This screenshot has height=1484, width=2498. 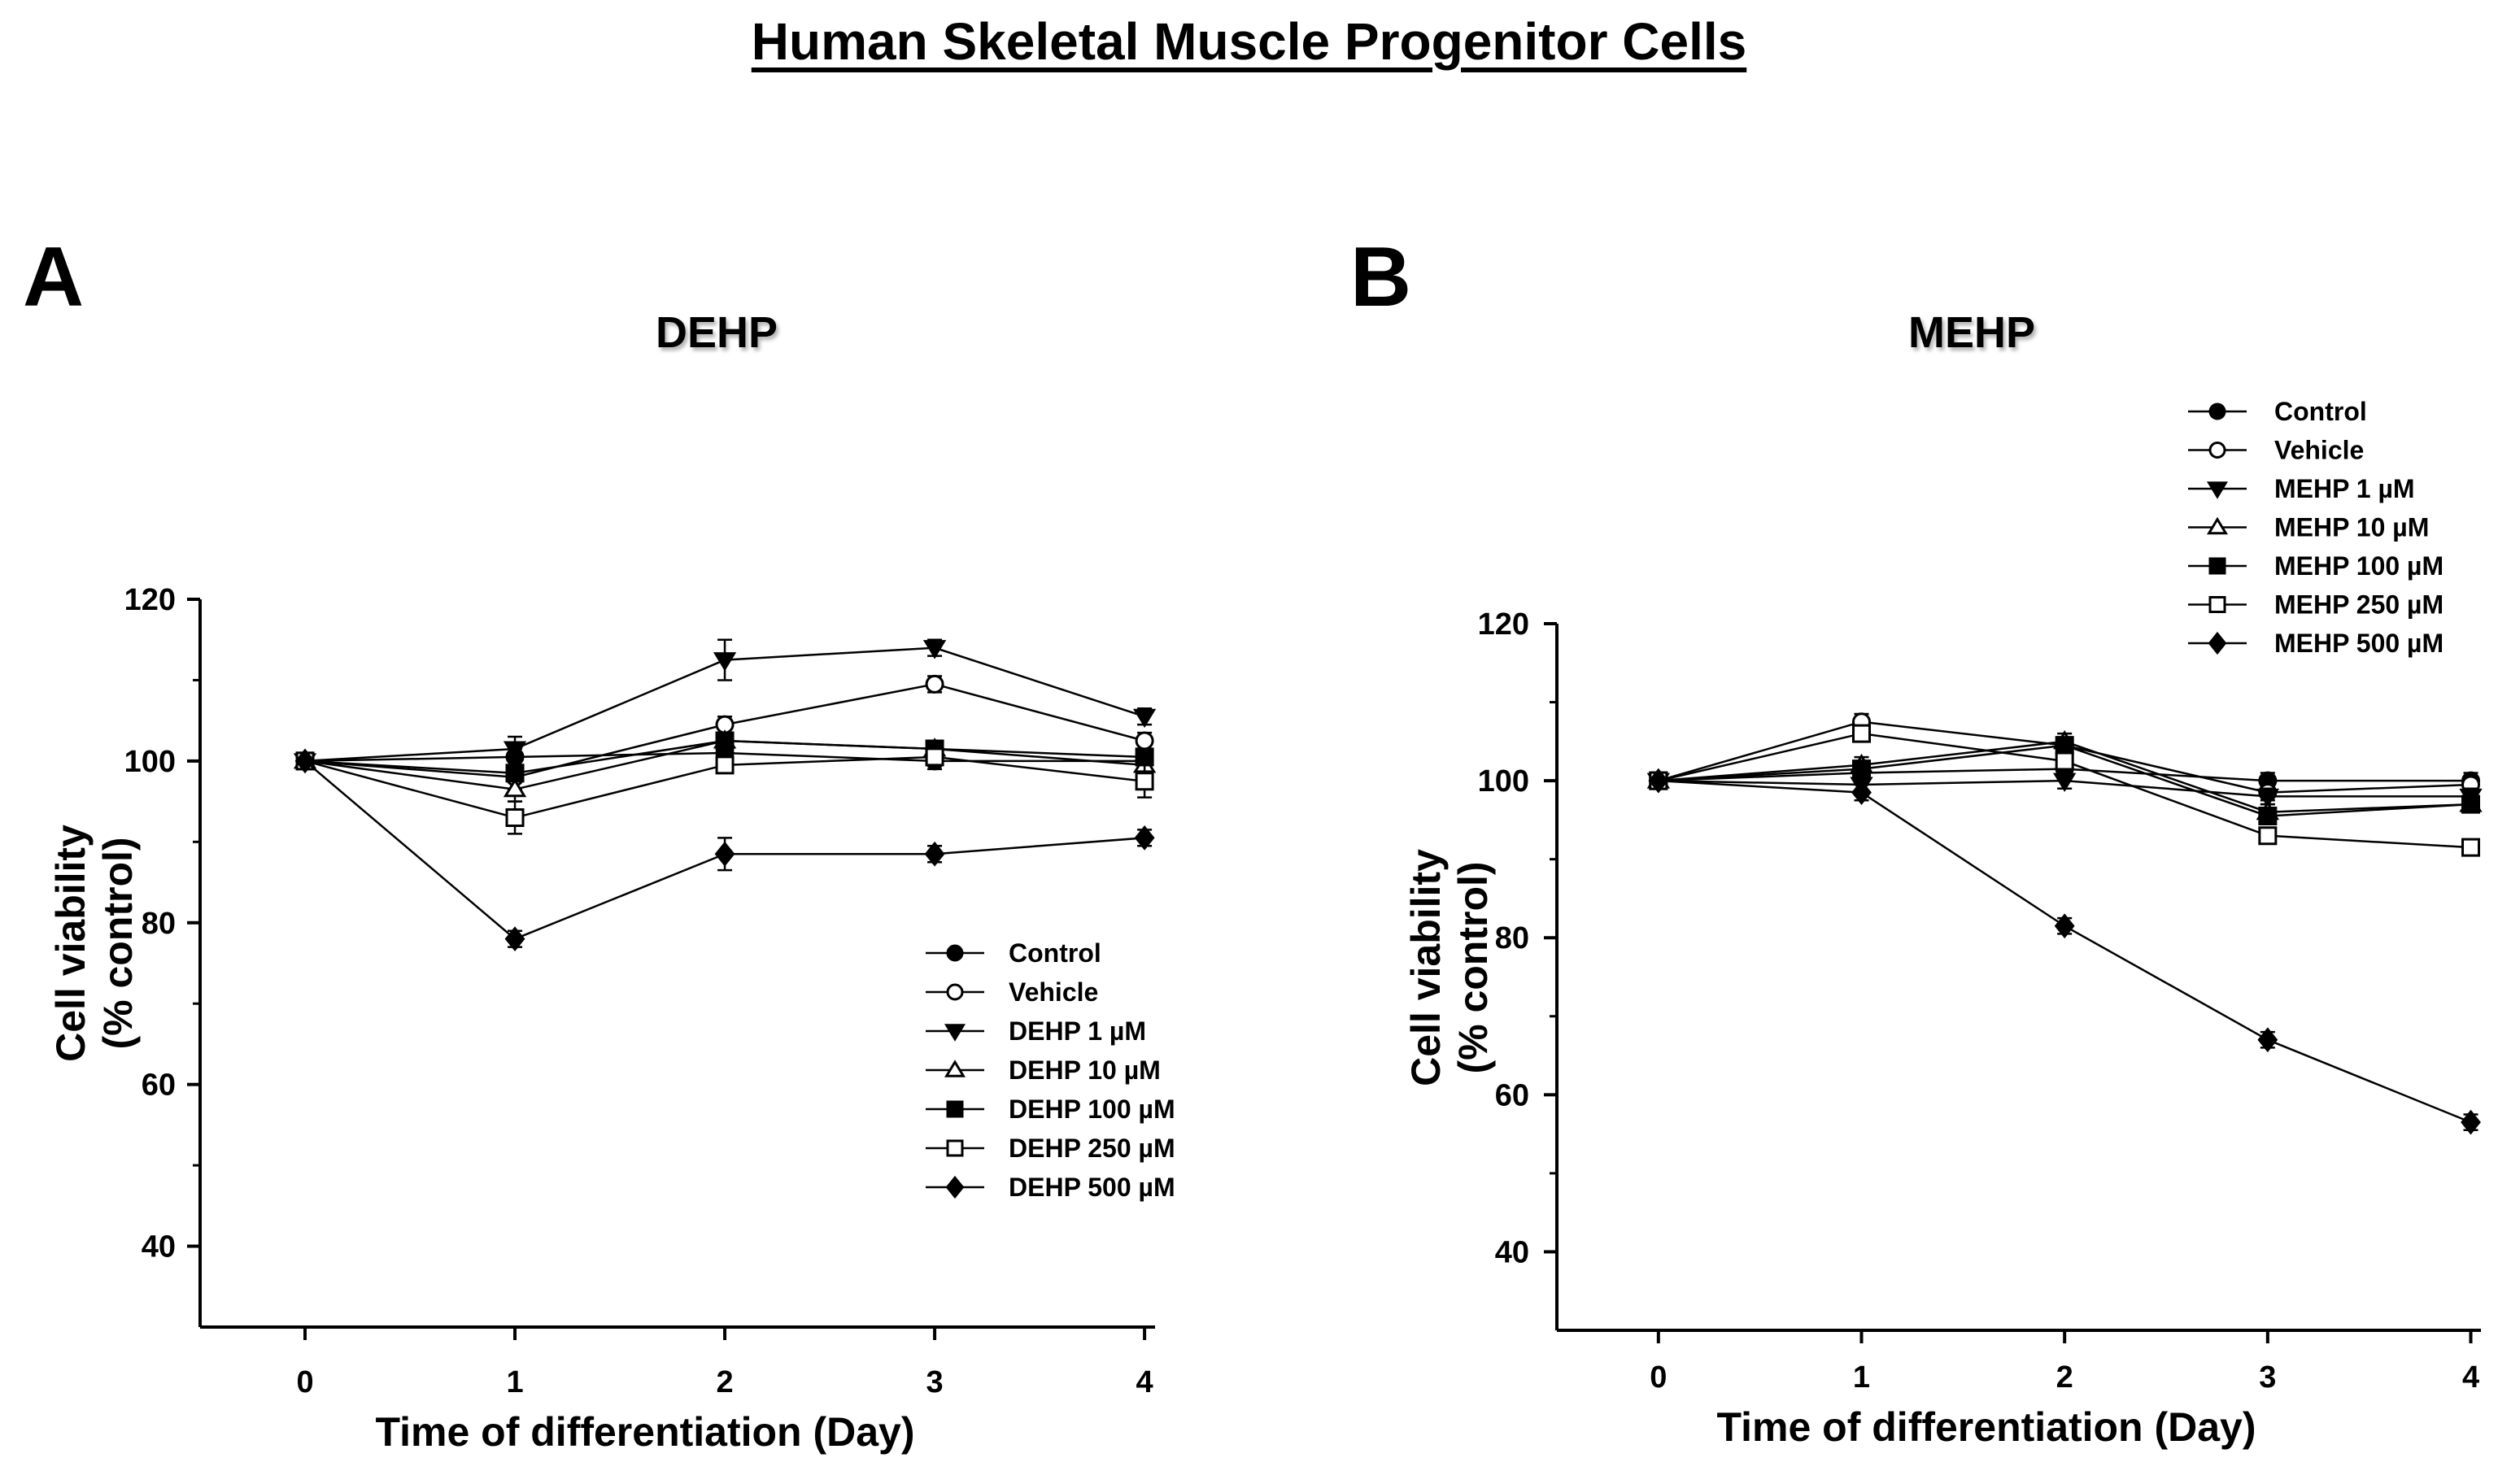 What do you see at coordinates (1450, 967) in the screenshot?
I see `panel-b-y-axis-title: Cell viability(% control)` at bounding box center [1450, 967].